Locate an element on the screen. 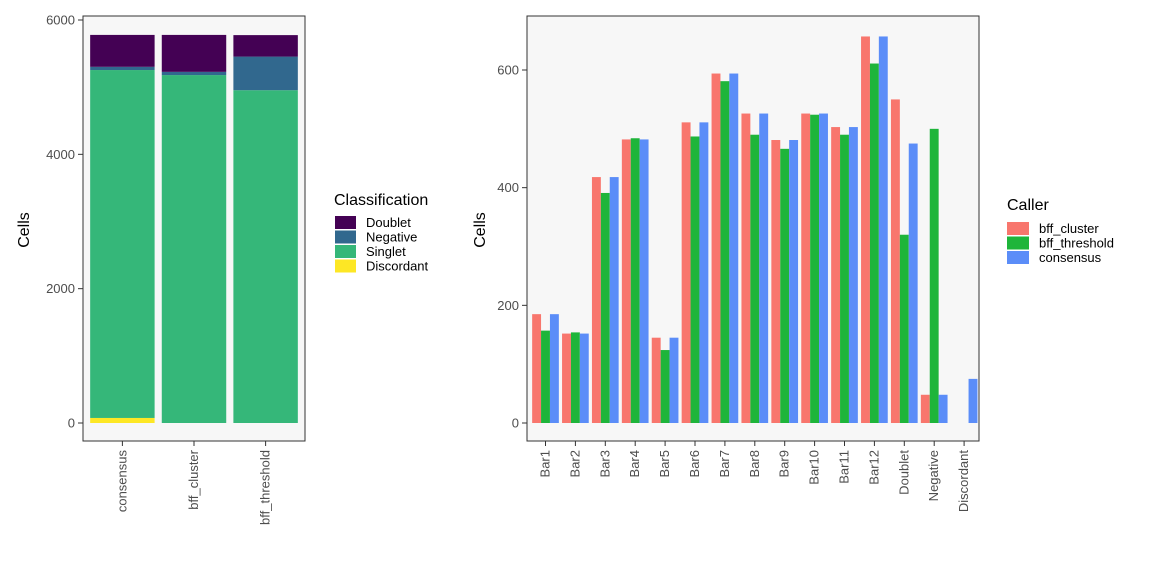 The height and width of the screenshot is (576, 1152). bar-bar4-bff-cluster is located at coordinates (626, 281).